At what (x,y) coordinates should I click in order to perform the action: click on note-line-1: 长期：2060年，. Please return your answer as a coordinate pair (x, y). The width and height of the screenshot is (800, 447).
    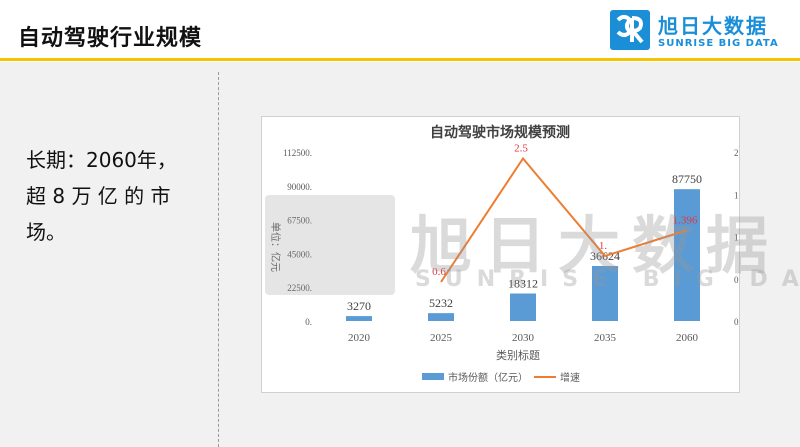
    Looking at the image, I should click on (101, 160).